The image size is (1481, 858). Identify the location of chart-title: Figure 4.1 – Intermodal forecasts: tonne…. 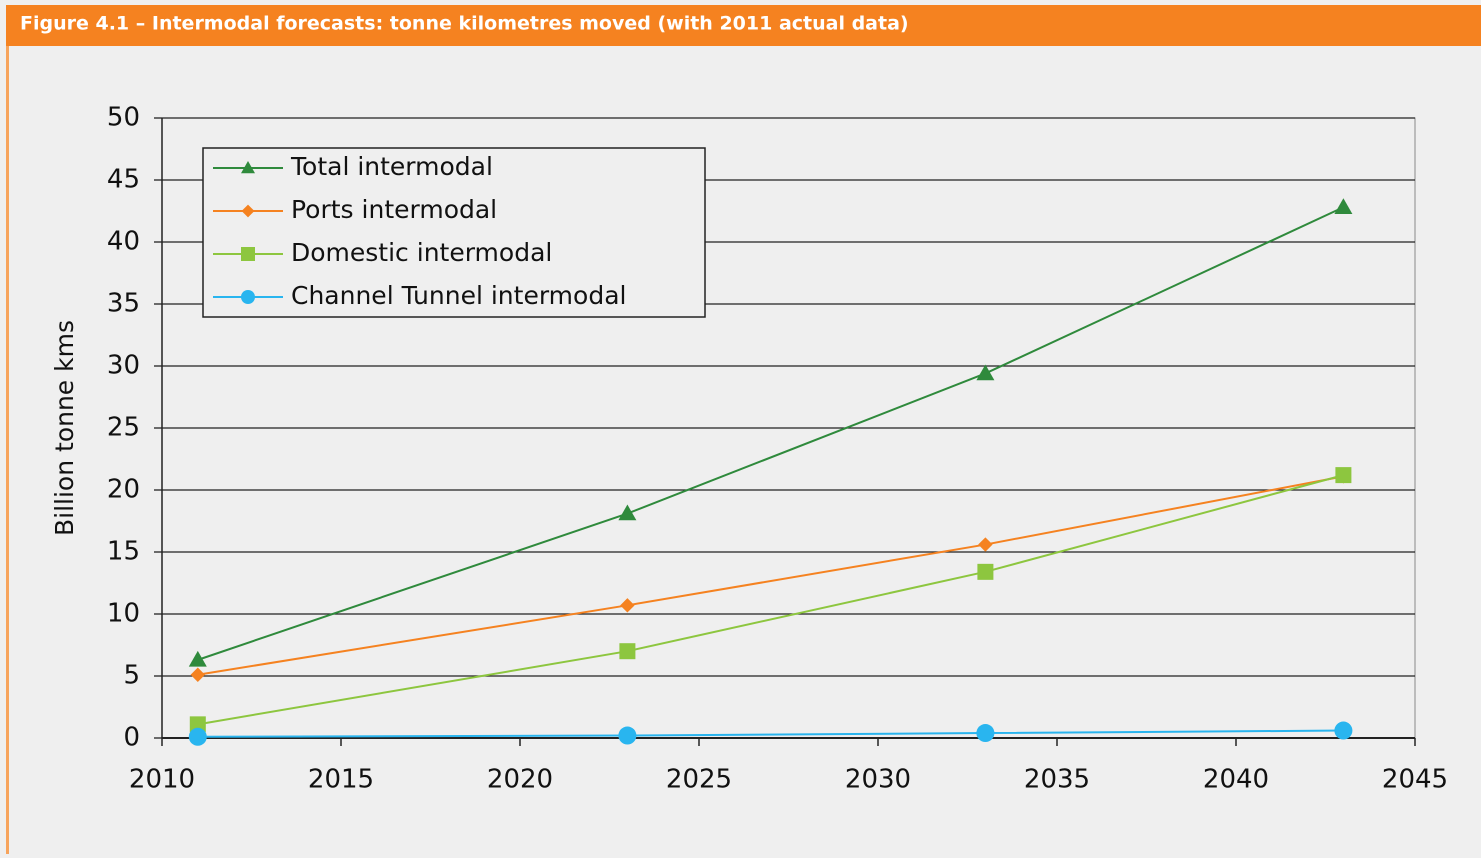
(464, 24).